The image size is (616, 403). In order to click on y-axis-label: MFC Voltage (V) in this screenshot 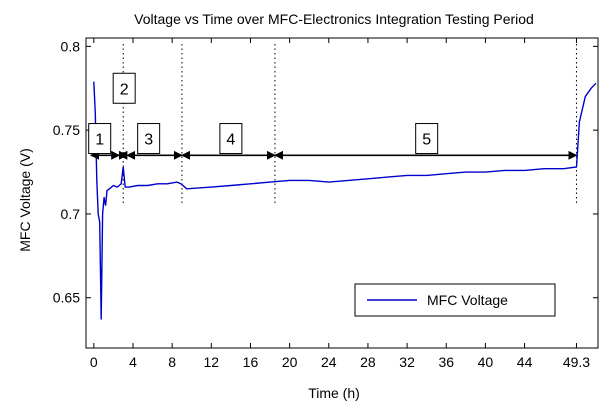, I will do `click(25, 199)`.